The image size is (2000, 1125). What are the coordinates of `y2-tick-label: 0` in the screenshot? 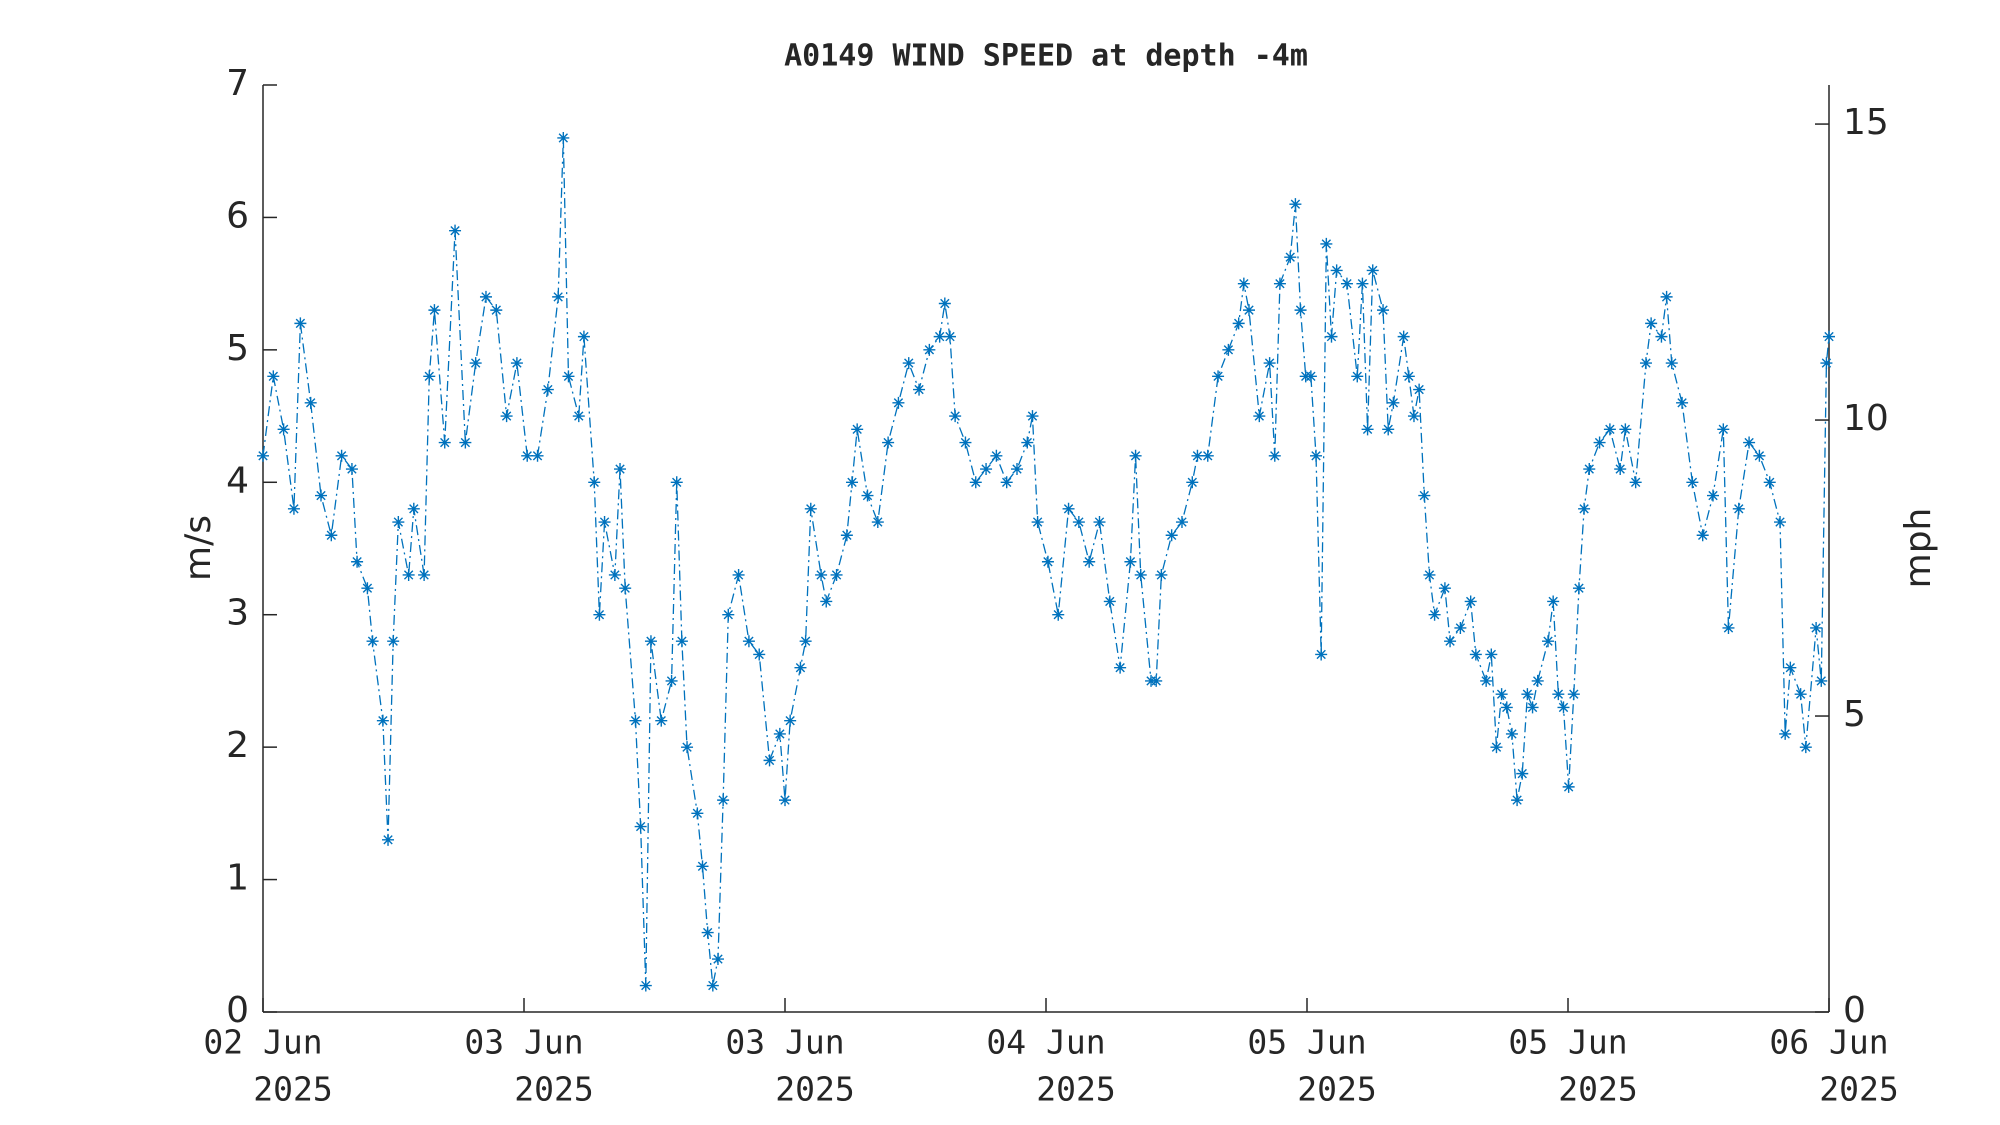 It's located at (1854, 1010).